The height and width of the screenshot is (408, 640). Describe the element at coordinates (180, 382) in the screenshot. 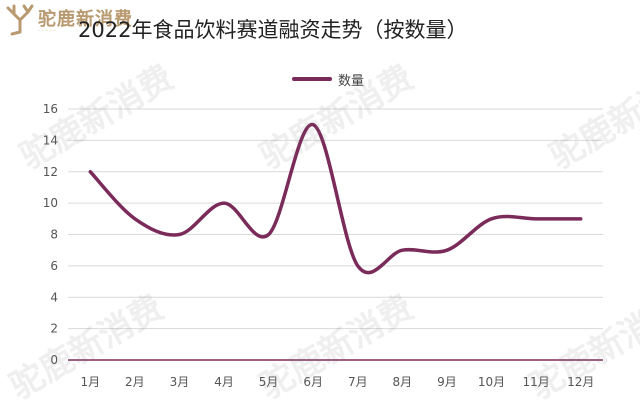

I see `x-tick-label: 3月` at that location.